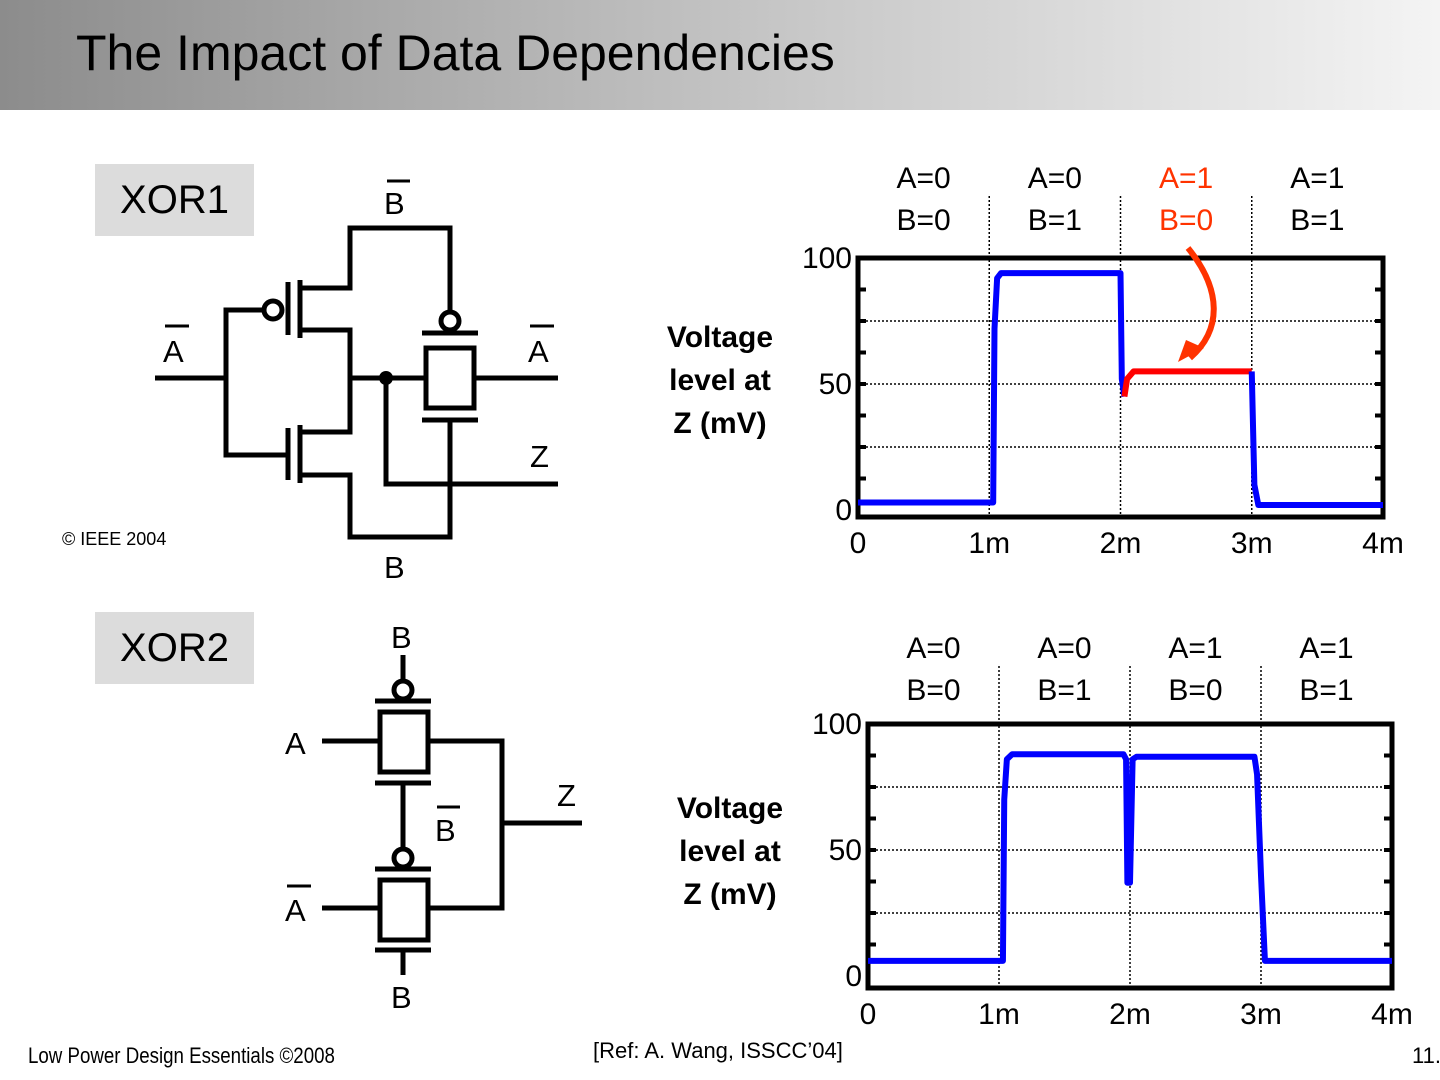  Describe the element at coordinates (356, 382) in the screenshot. I see `xor1-circuit` at that location.